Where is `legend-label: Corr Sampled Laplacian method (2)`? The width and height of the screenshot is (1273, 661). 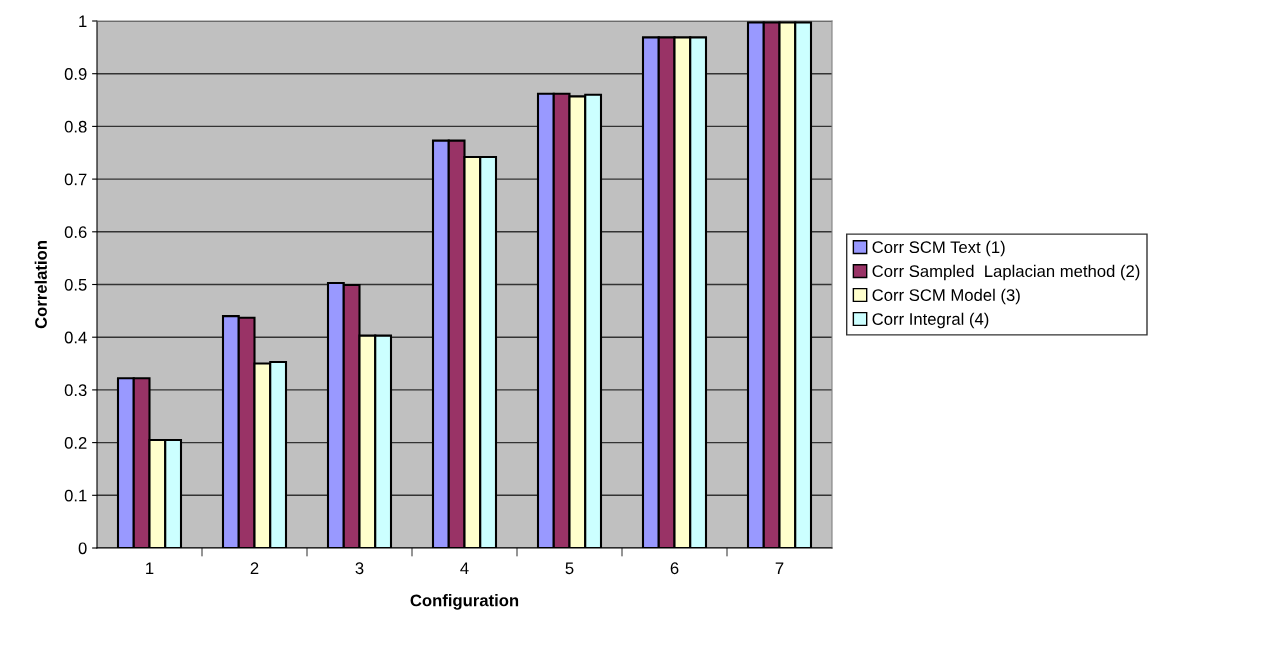
legend-label: Corr Sampled Laplacian method (2) is located at coordinates (1006, 272).